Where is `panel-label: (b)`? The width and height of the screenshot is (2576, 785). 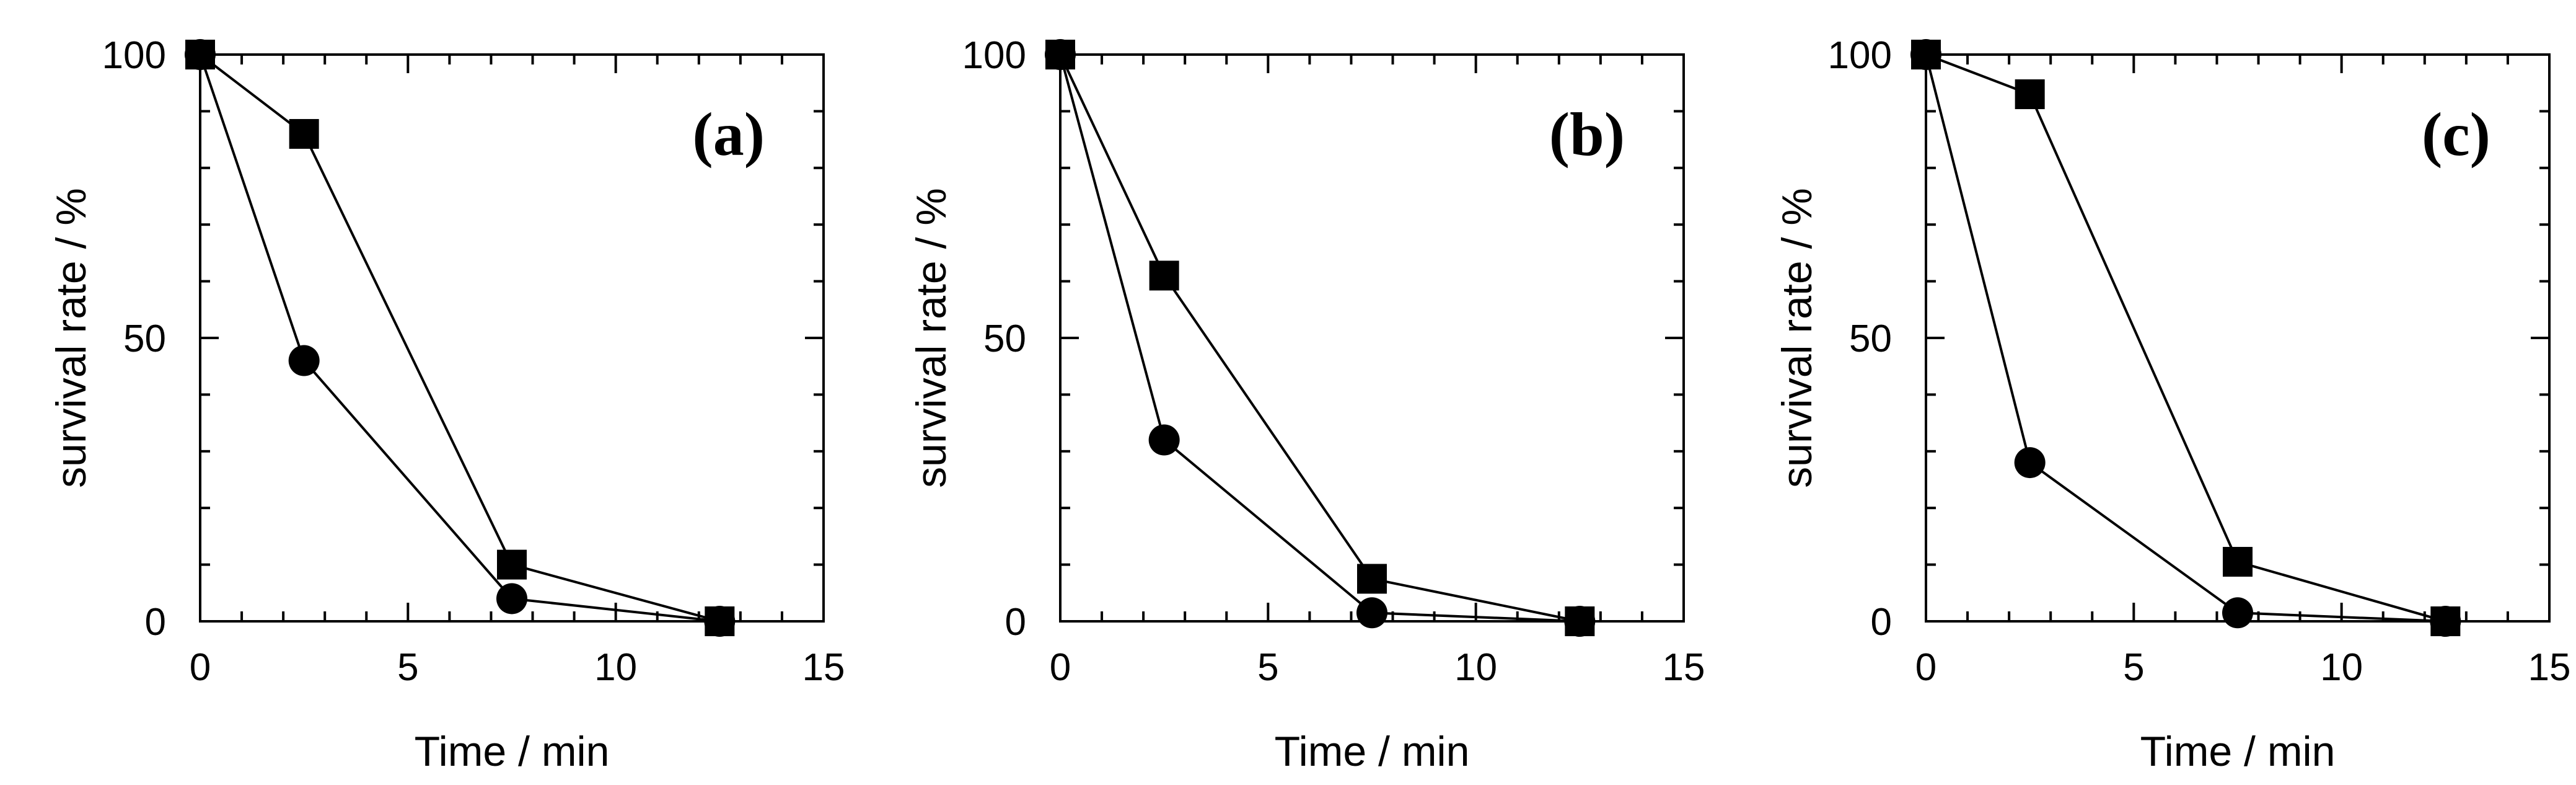
panel-label: (b) is located at coordinates (1587, 134).